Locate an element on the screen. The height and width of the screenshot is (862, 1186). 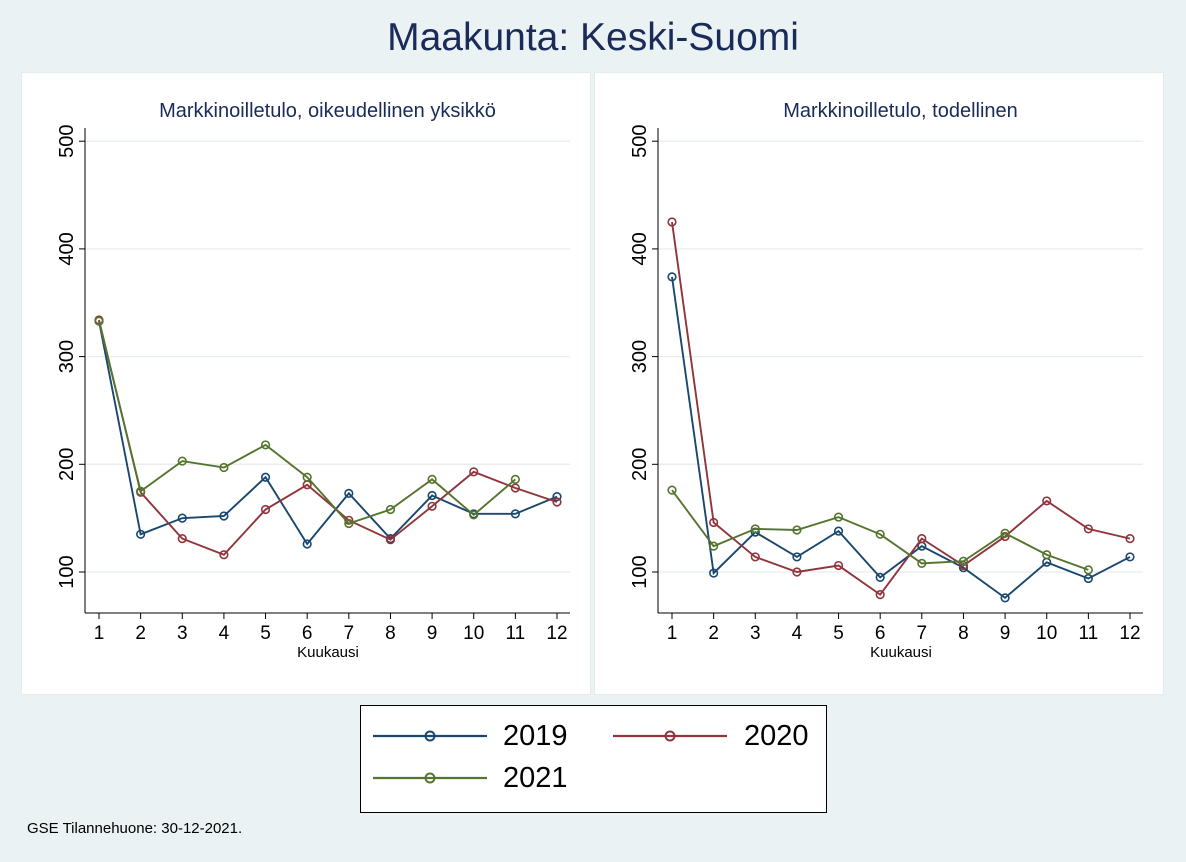
chart0-ytick-label-300: 300 is located at coordinates (67, 356).